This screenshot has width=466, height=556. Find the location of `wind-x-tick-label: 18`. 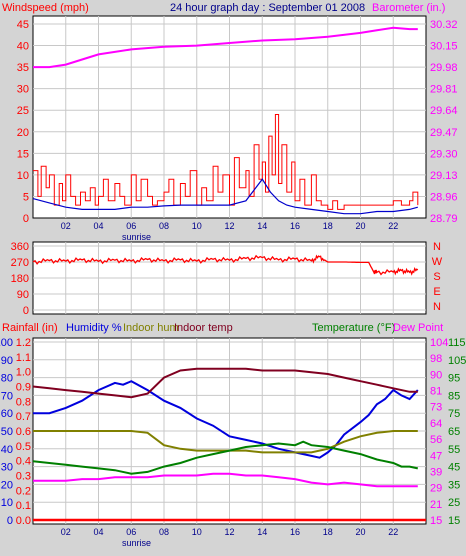

wind-x-tick-label: 18 is located at coordinates (328, 226).